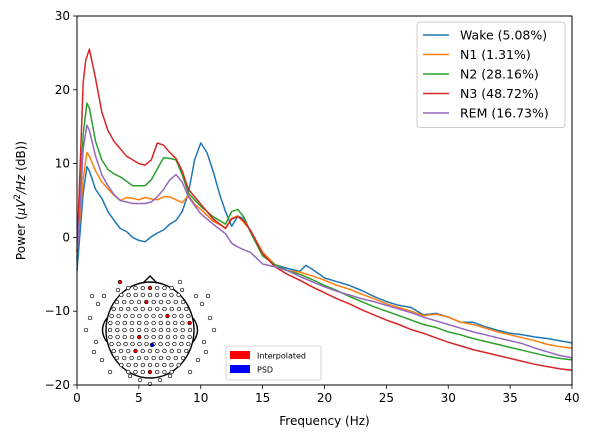  What do you see at coordinates (491, 74) in the screenshot?
I see `legend-box` at bounding box center [491, 74].